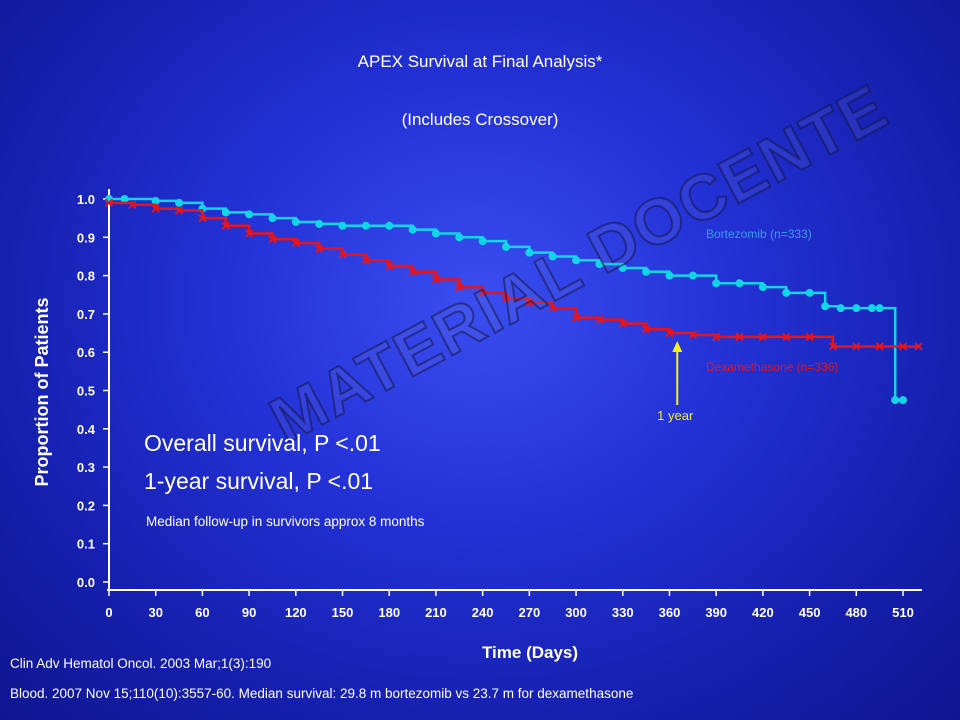 This screenshot has width=960, height=720. I want to click on legend-bortezomib: Bortezomib (n=333), so click(759, 234).